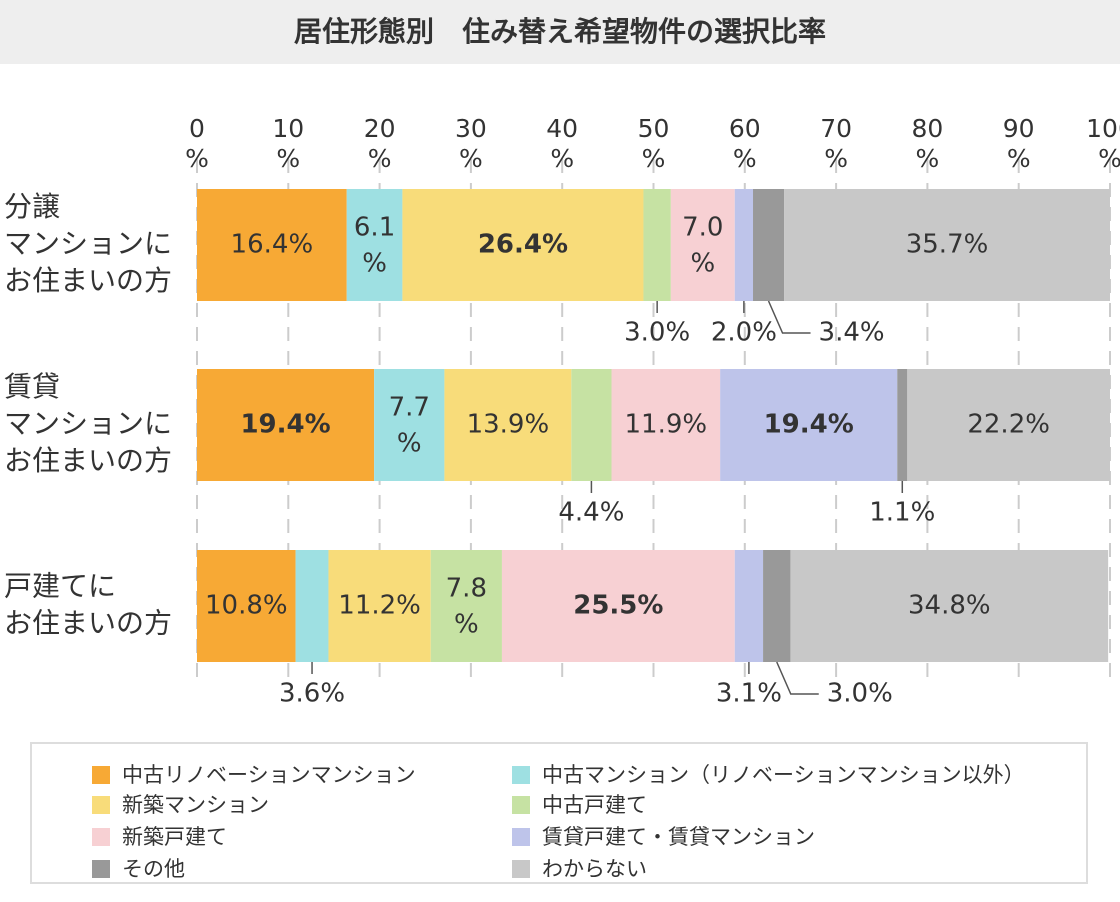 The width and height of the screenshot is (1120, 902). I want to click on legend-label: 新築戸建て, so click(174, 837).